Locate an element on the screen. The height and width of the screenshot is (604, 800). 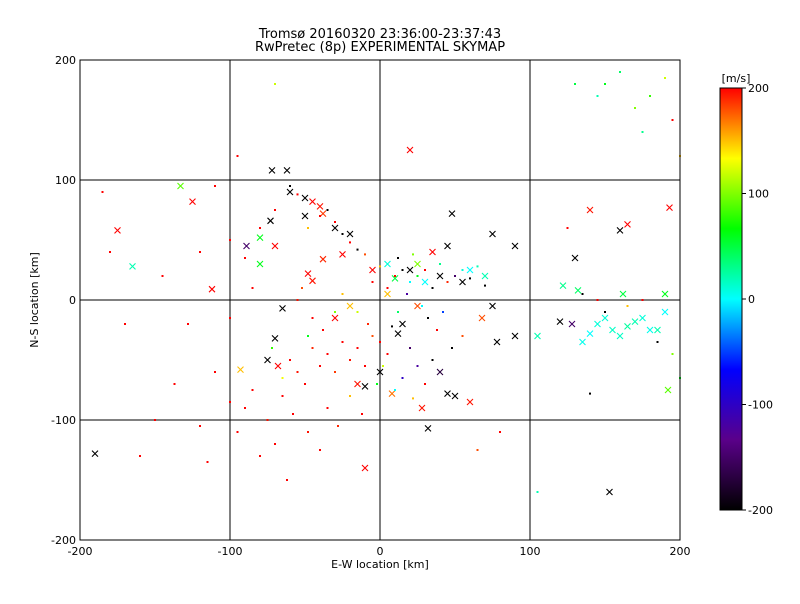
colorbar-tick-label: 100 is located at coordinates (758, 194).